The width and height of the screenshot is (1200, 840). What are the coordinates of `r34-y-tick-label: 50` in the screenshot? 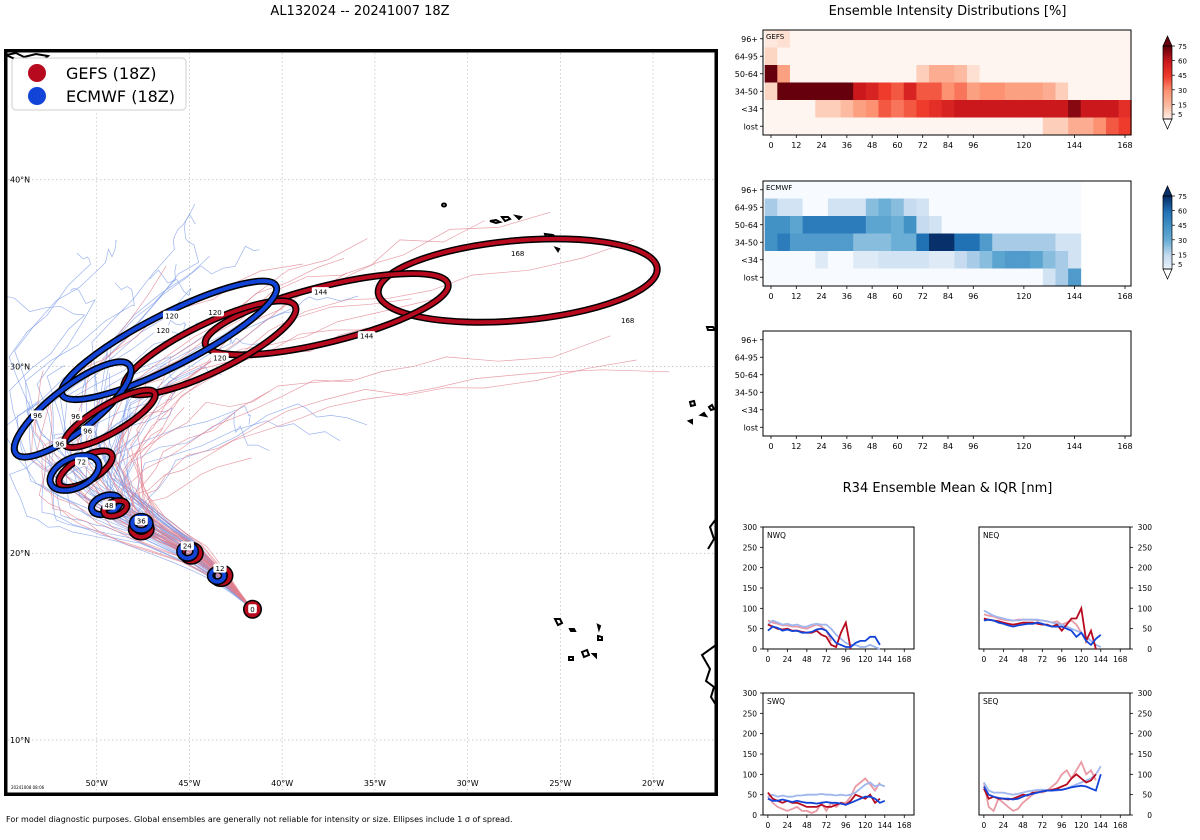 It's located at (752, 629).